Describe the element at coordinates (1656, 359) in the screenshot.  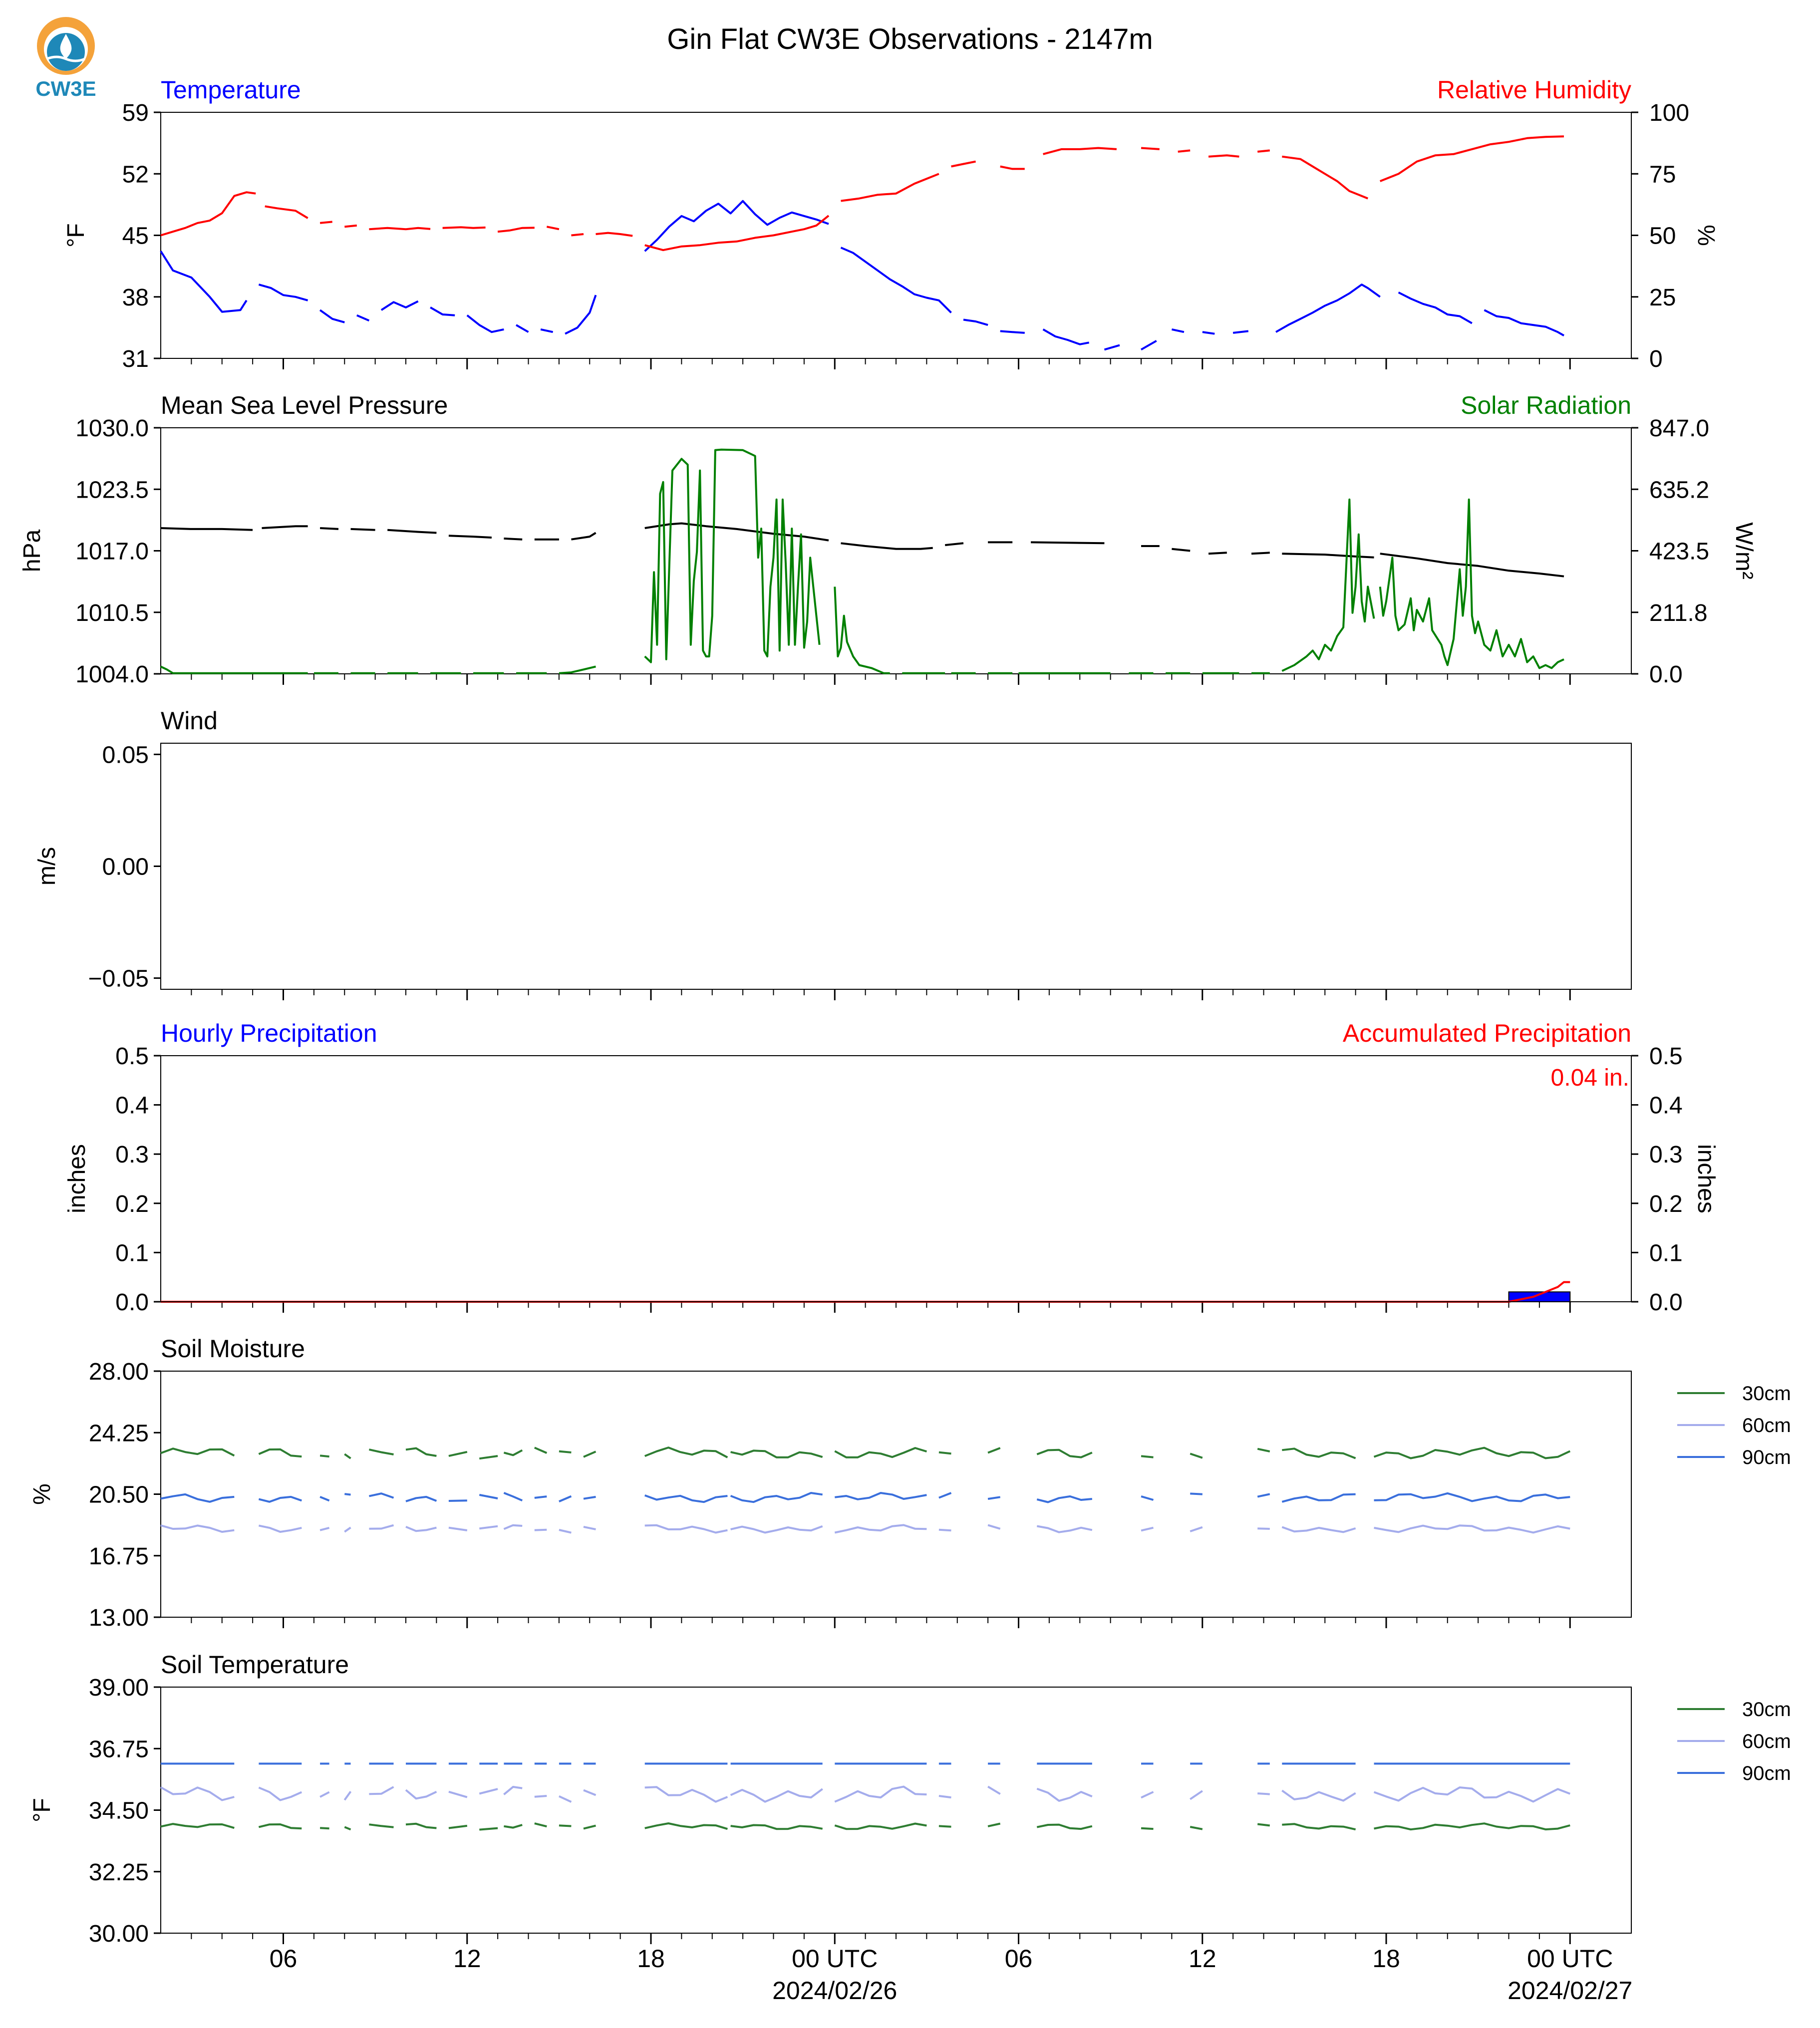
I see `y-right-tick-label: 0` at that location.